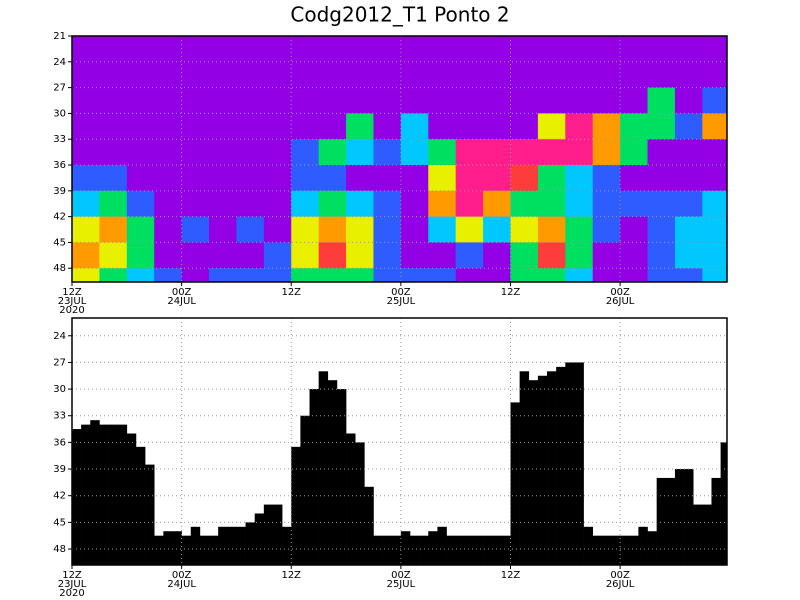 This screenshot has height=600, width=800. I want to click on x-tick-label: 00Z, so click(182, 575).